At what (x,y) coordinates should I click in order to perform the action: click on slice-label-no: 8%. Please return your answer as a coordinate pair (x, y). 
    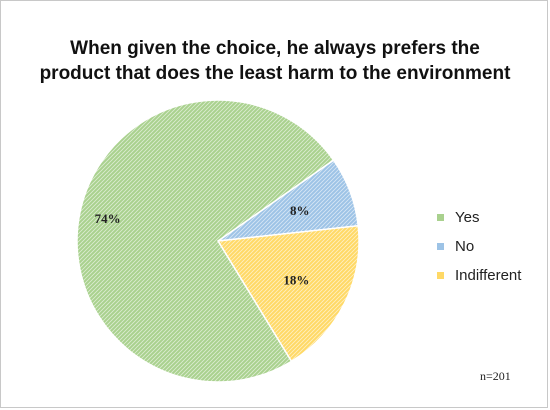
    Looking at the image, I should click on (300, 210).